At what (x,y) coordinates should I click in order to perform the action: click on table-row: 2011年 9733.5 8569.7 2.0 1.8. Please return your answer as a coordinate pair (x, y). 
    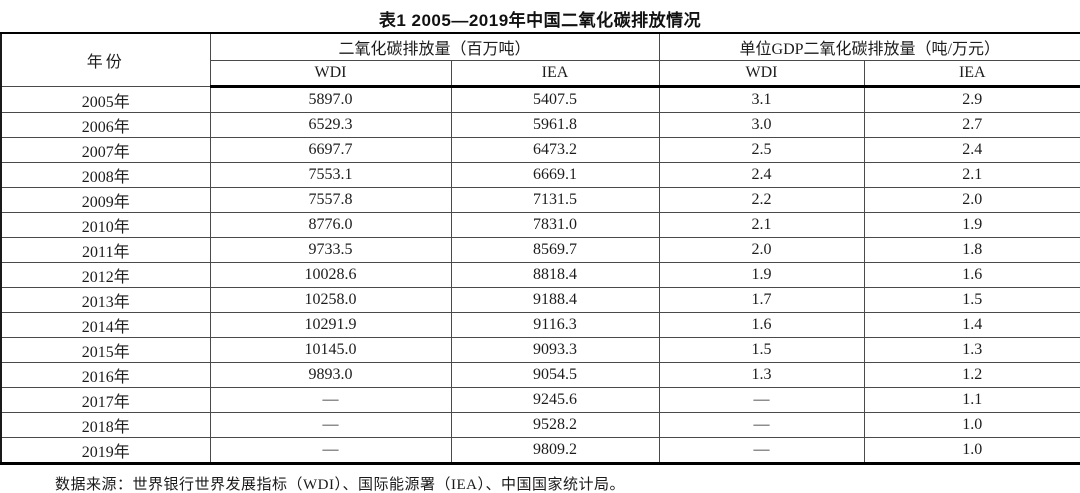
    Looking at the image, I should click on (540, 250).